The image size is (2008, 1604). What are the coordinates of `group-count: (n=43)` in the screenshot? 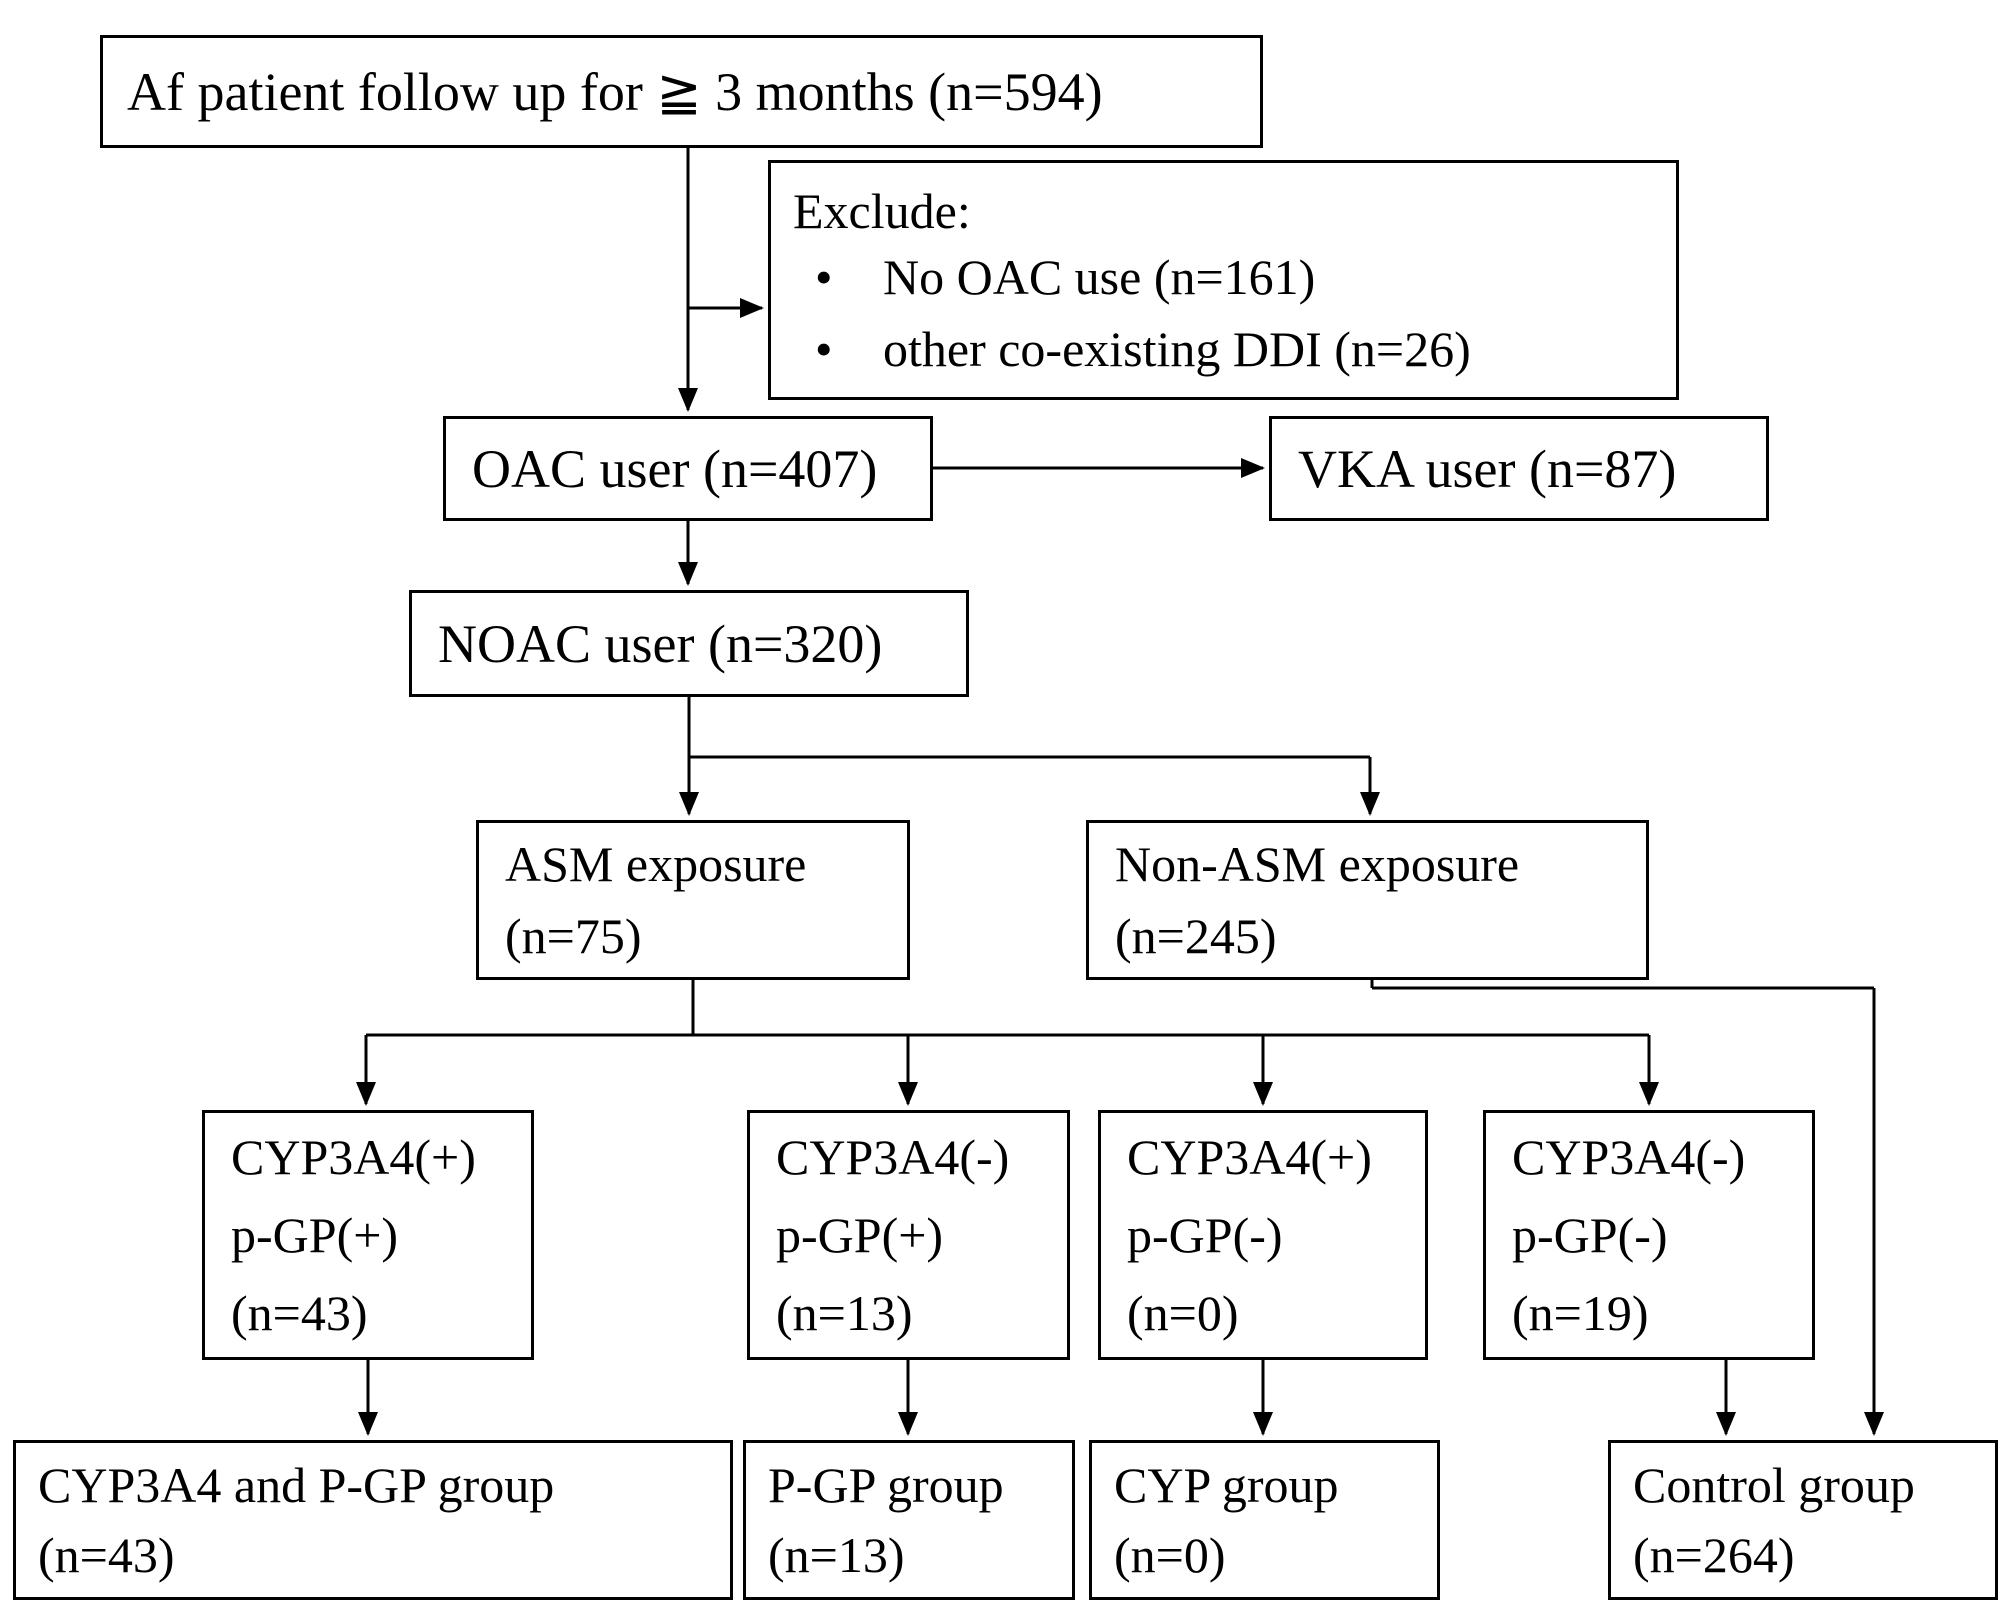 It's located at (106, 1555).